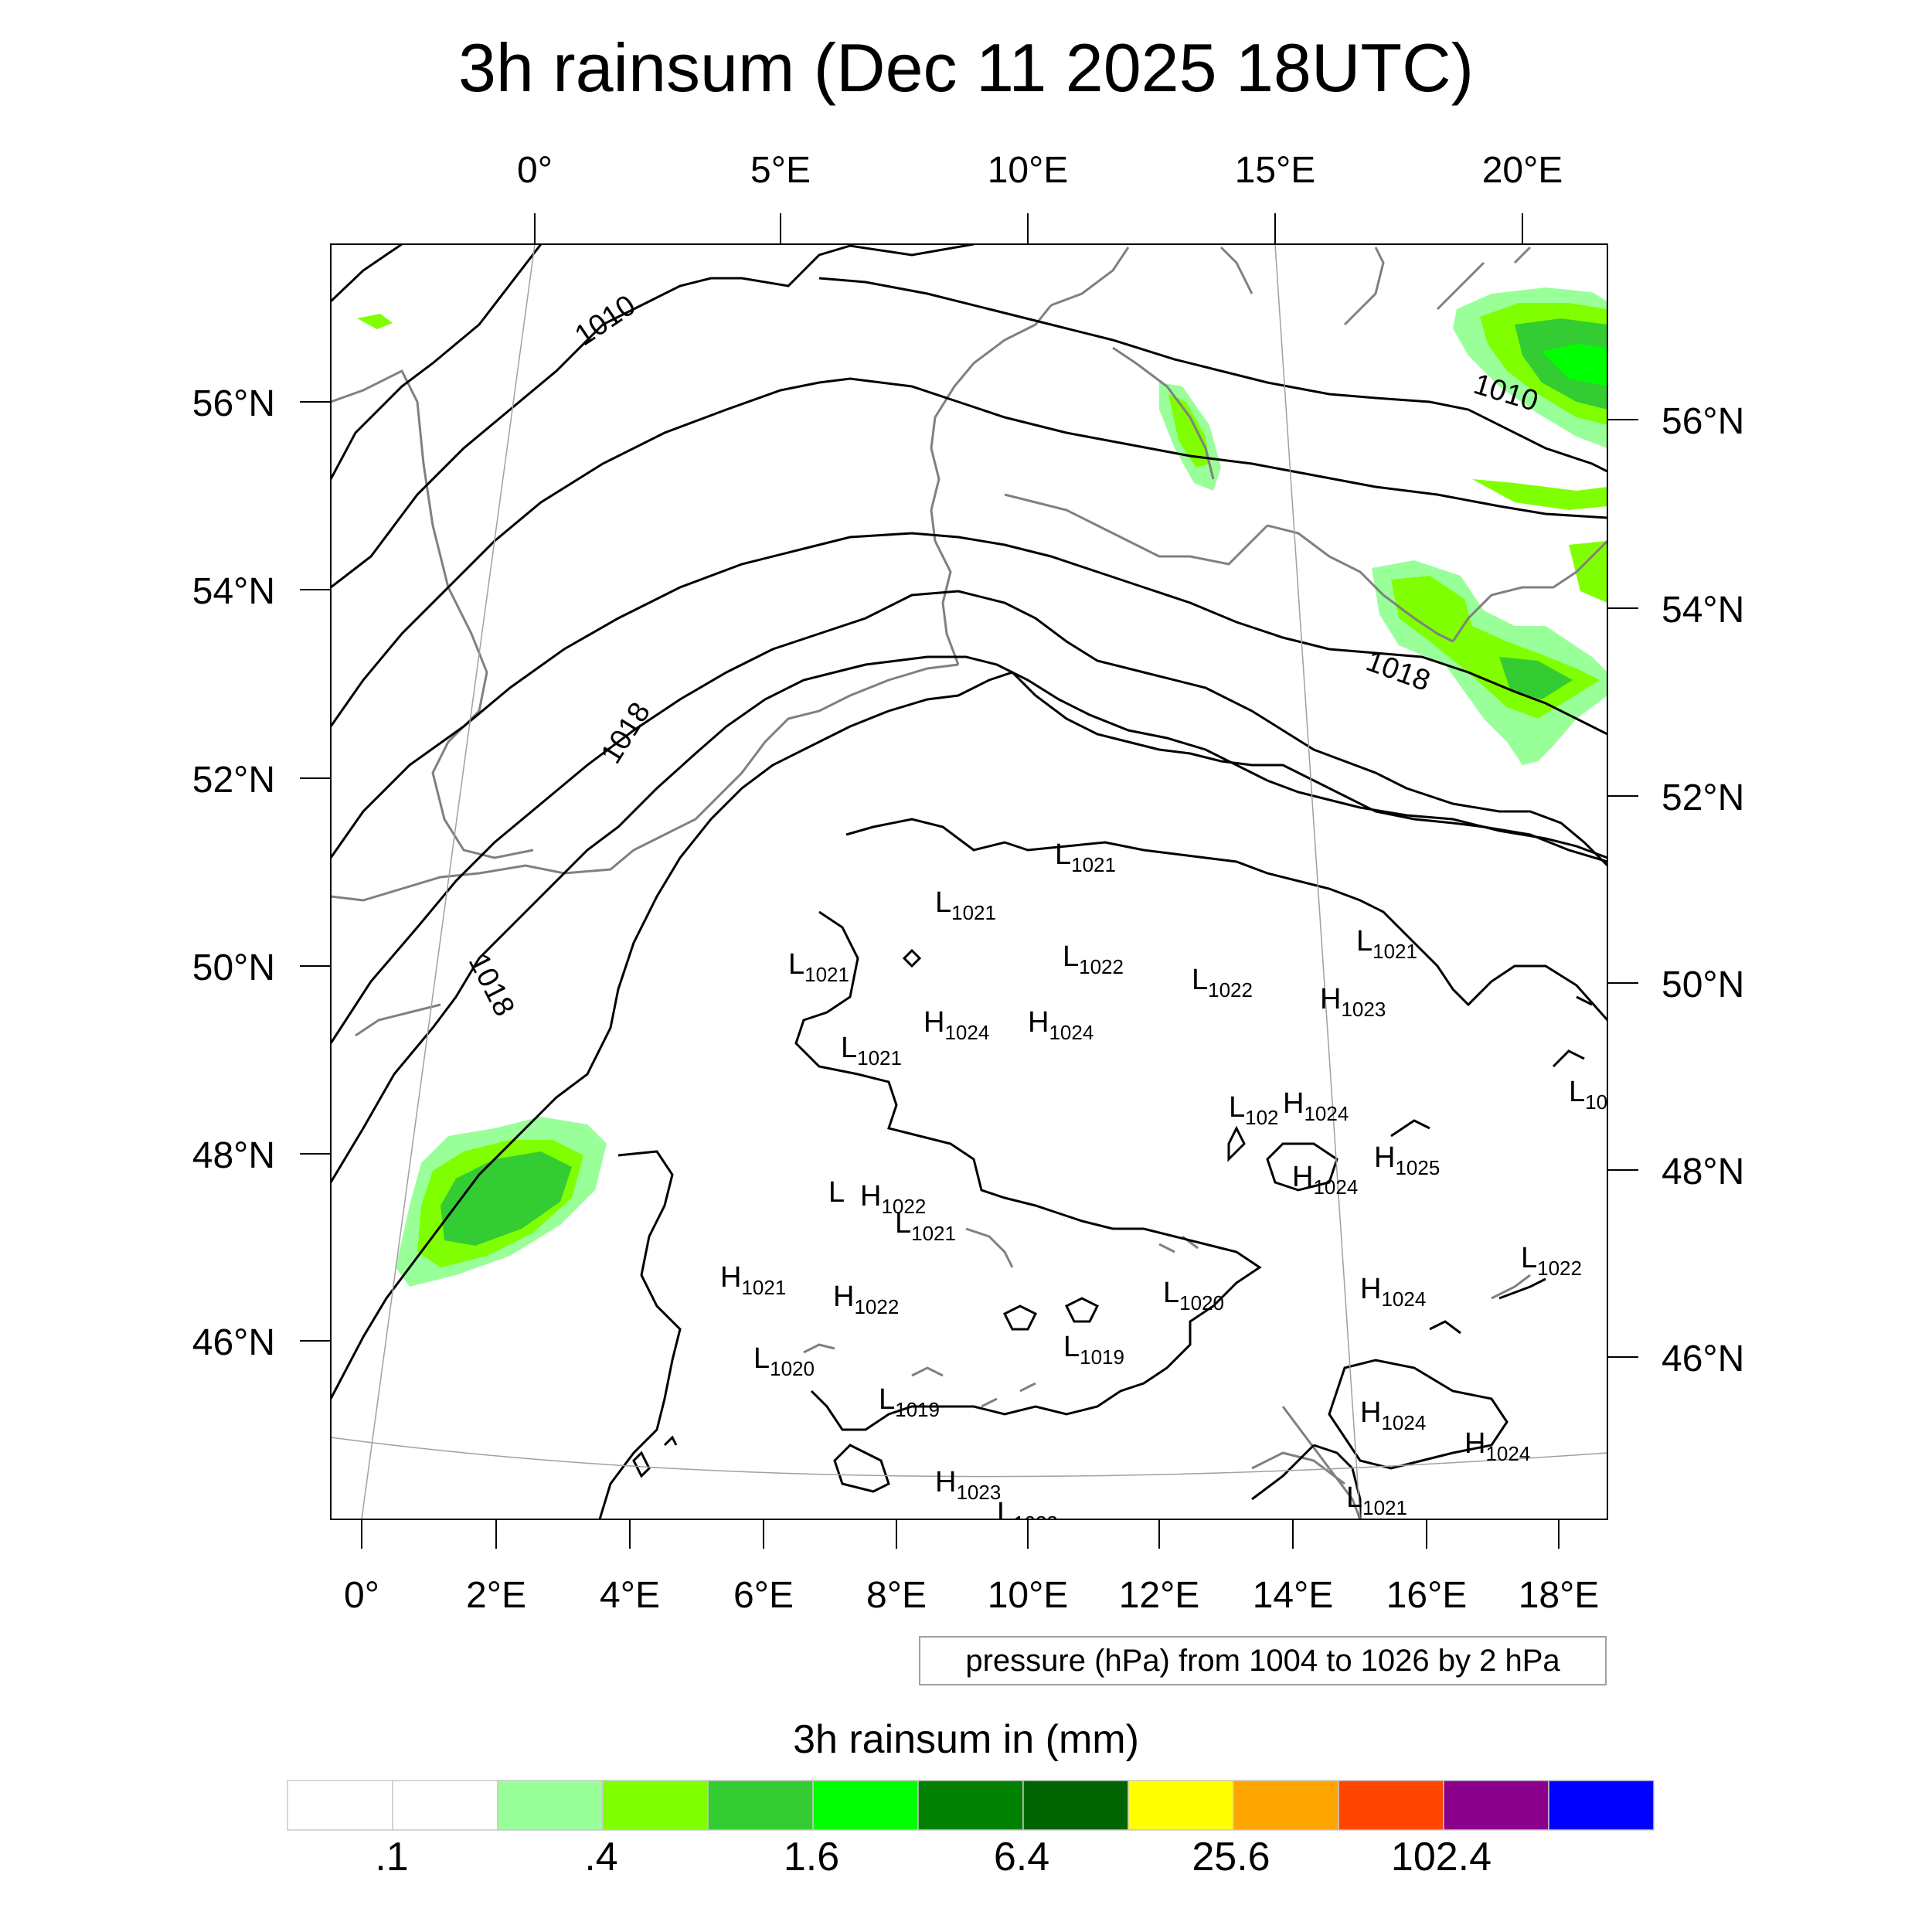 The image size is (1932, 1932). What do you see at coordinates (1530, 399) in the screenshot?
I see `rain-area-baltic-east` at bounding box center [1530, 399].